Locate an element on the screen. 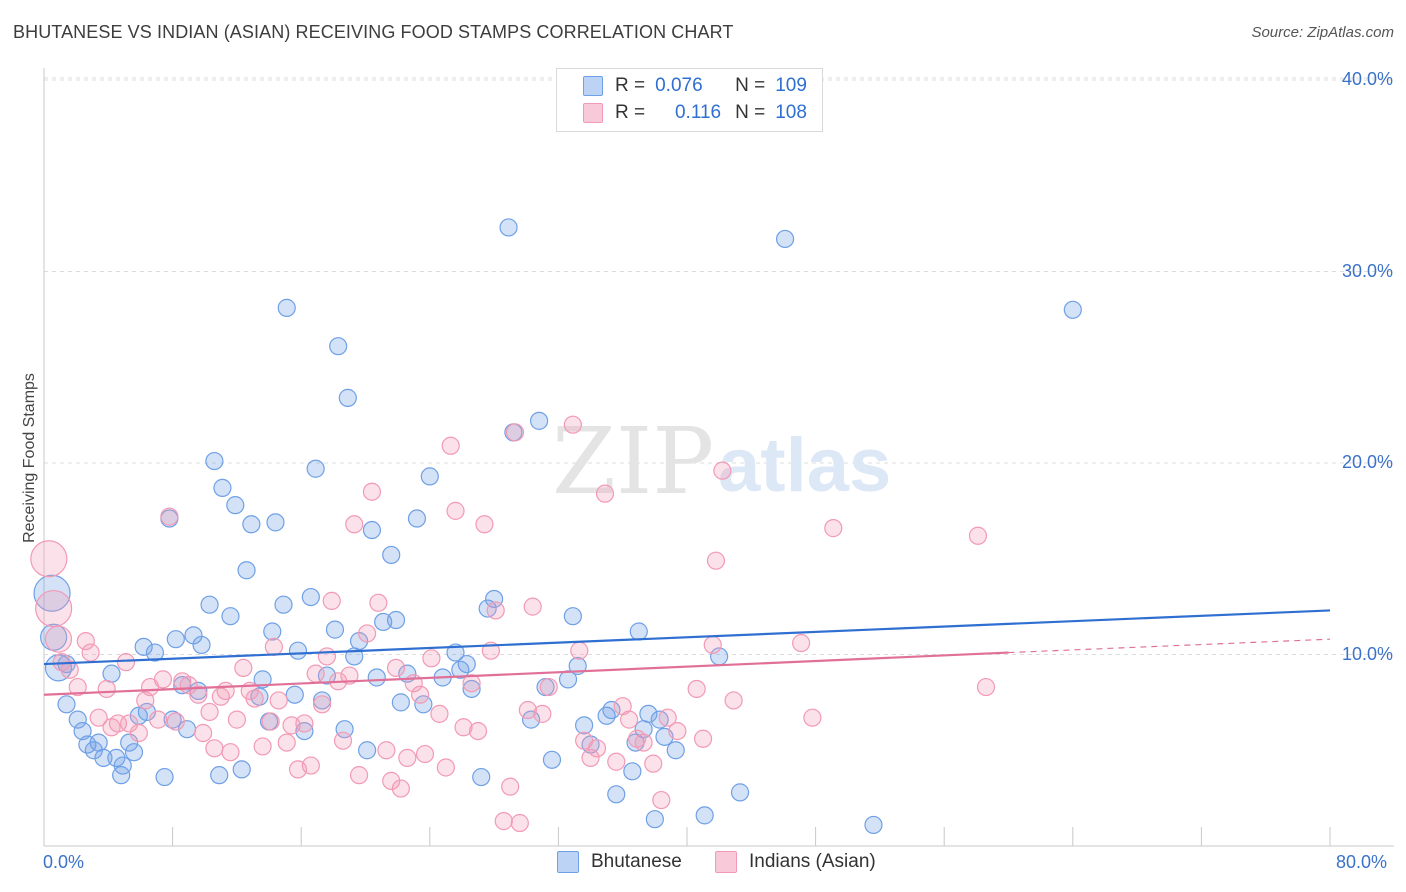  source-label: Source: ZipAtlas.com is located at coordinates (1322, 32).